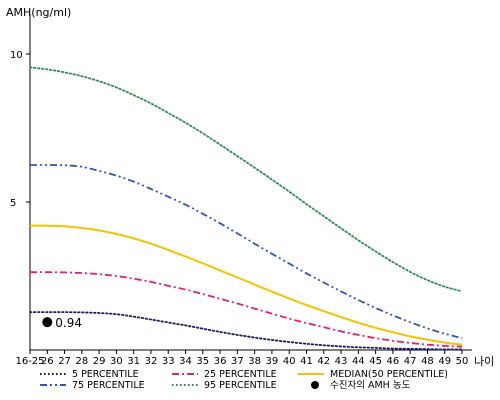 The image size is (500, 400). Describe the element at coordinates (410, 361) in the screenshot. I see `x-tick-label: 47` at that location.